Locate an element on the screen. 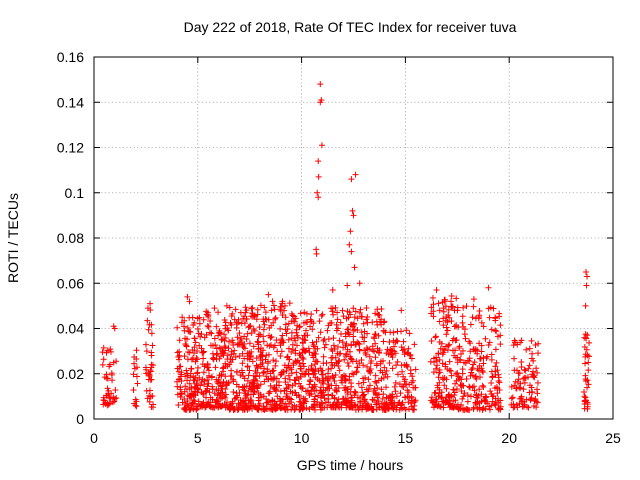 This screenshot has width=640, height=480. x-tick-label: 5 is located at coordinates (198, 438).